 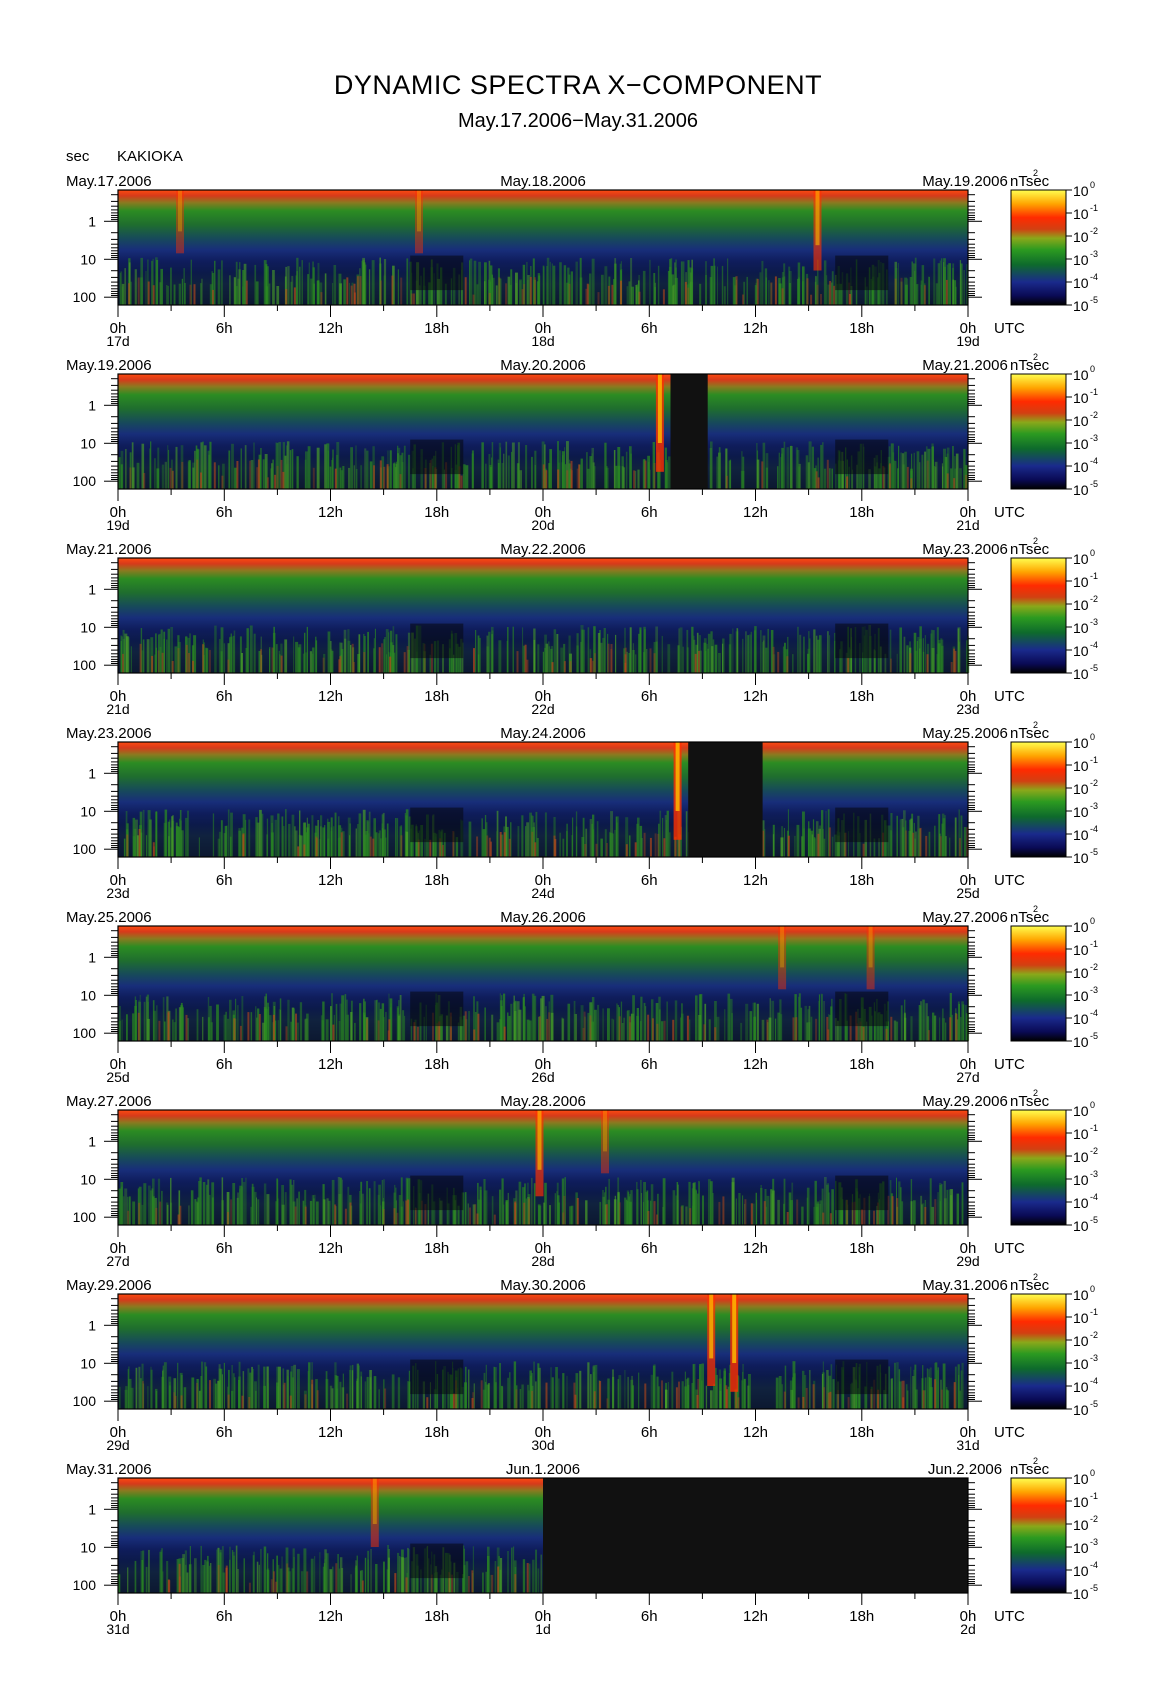 What do you see at coordinates (1092, 1289) in the screenshot?
I see `colorbar-tick-exponent: 0` at bounding box center [1092, 1289].